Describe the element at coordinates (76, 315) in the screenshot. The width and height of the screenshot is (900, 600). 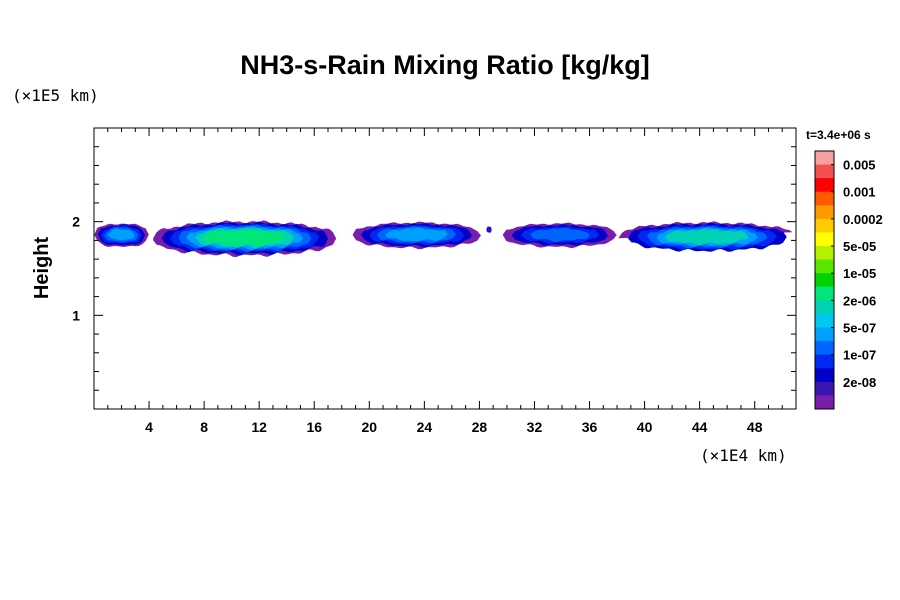
I see `y-tick-label: 1` at that location.